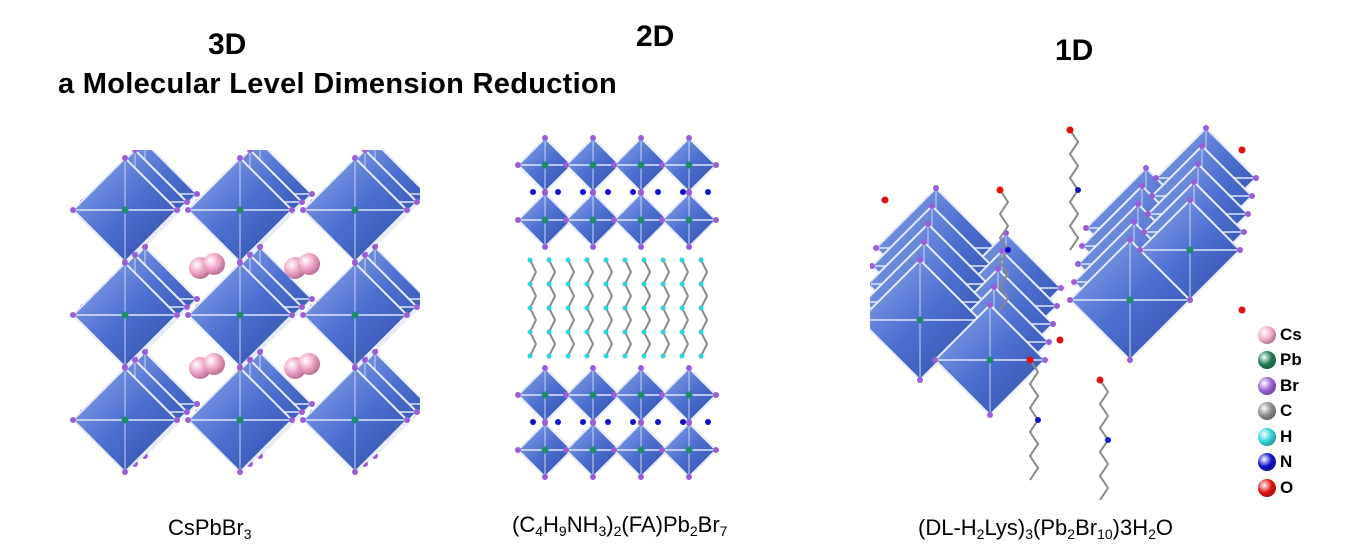 Image resolution: width=1346 pixels, height=560 pixels. What do you see at coordinates (1005, 527) in the screenshot?
I see `formula-text: Lys)` at bounding box center [1005, 527].